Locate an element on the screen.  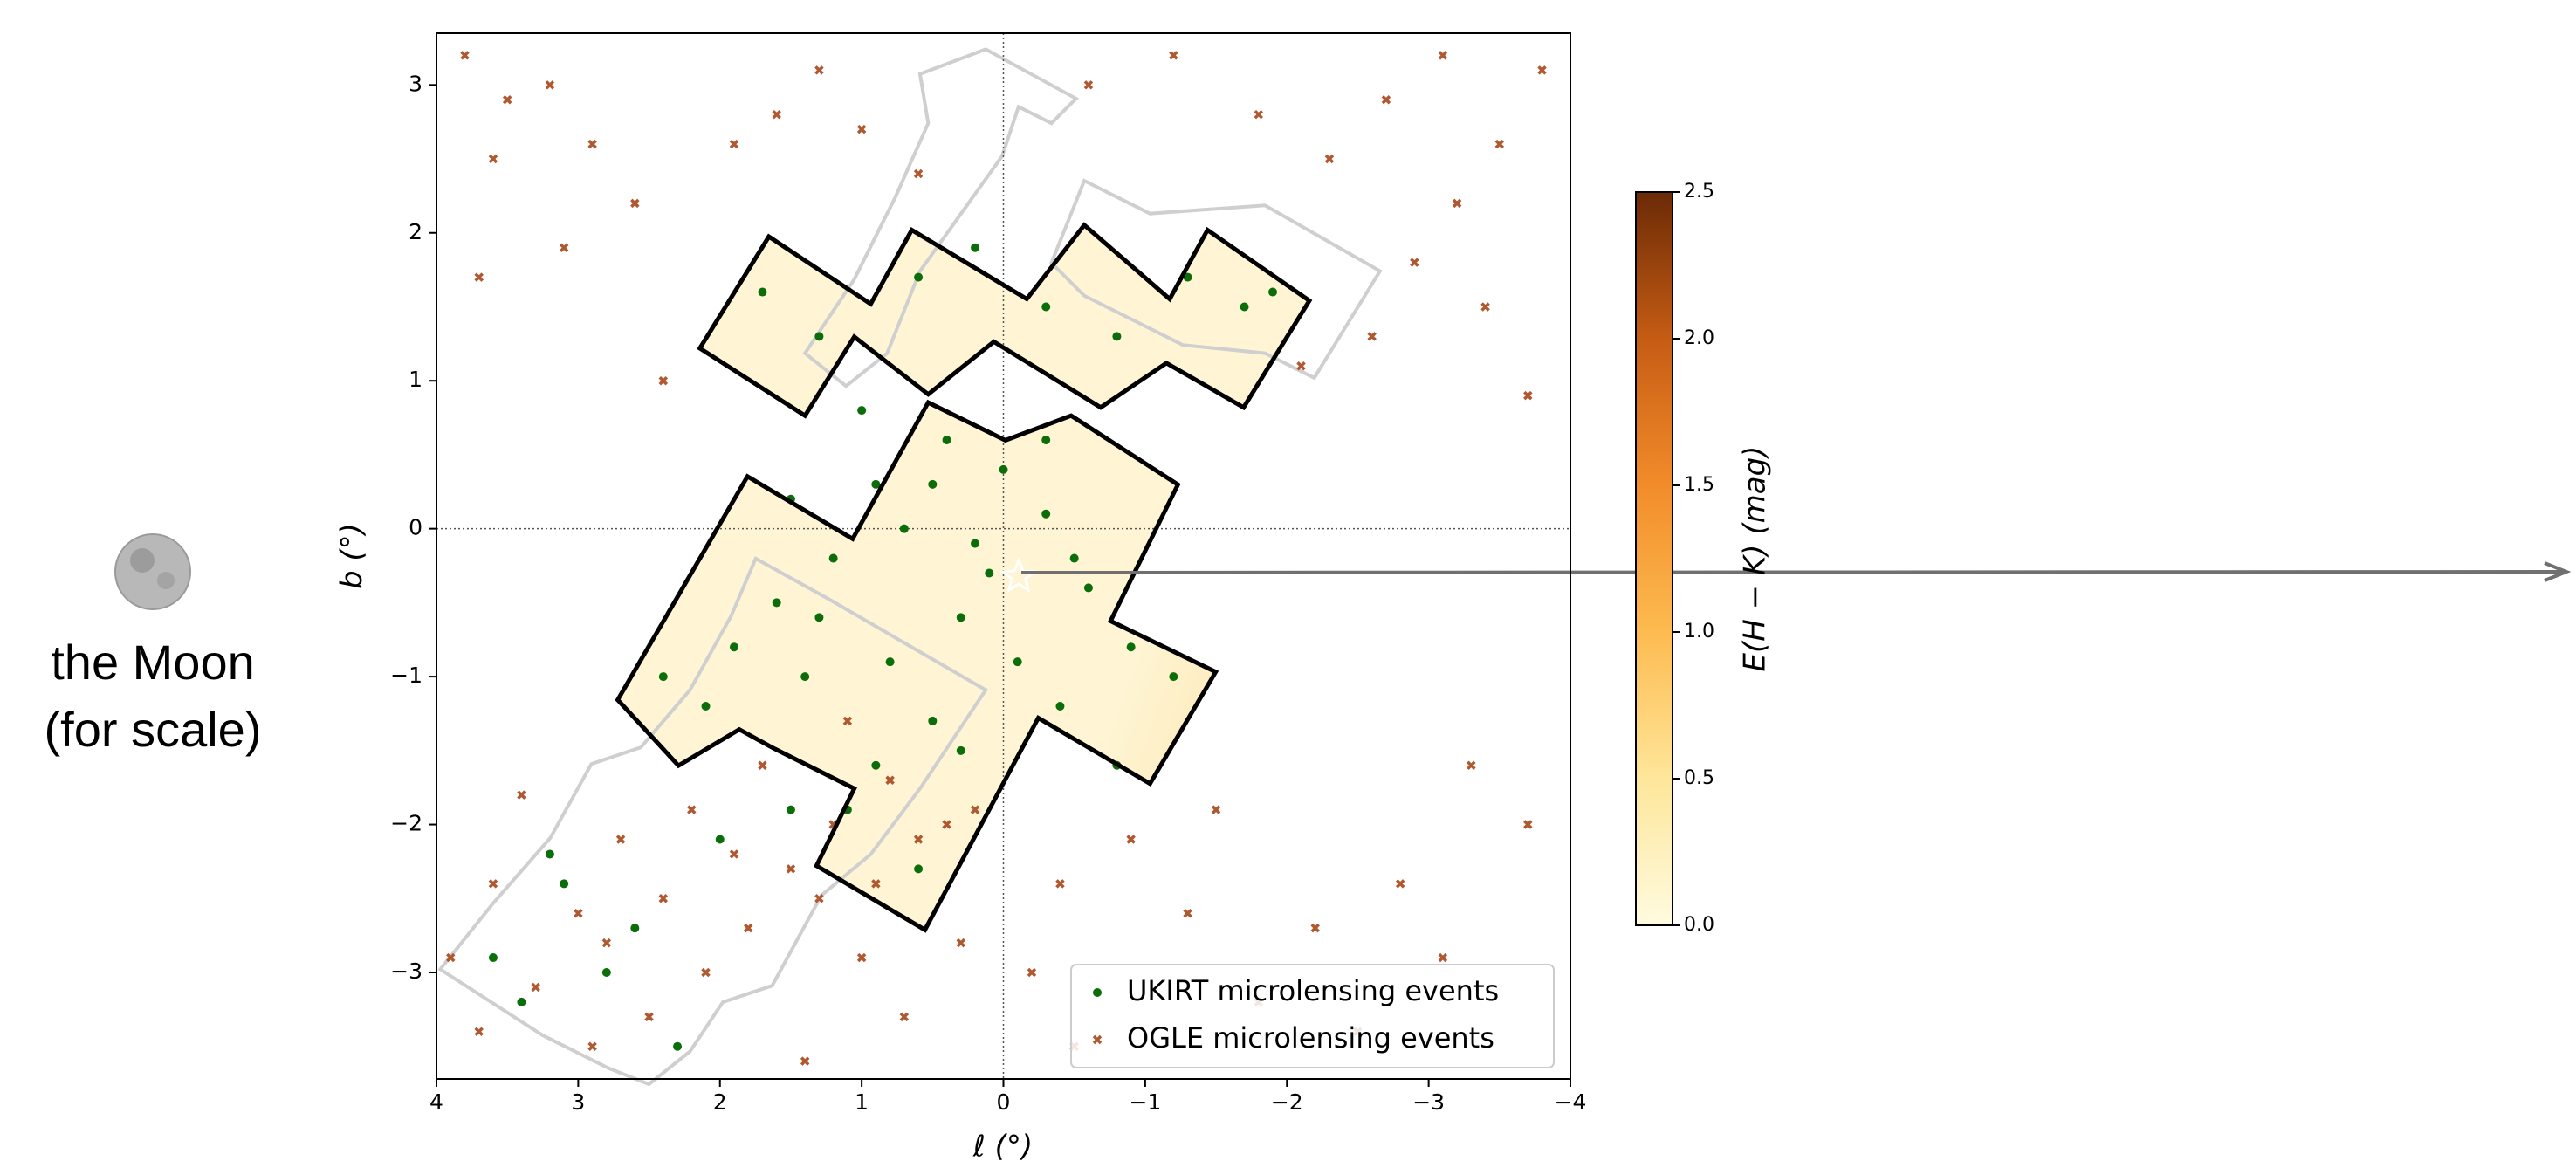
legend-label: UKIRT microlensing events is located at coordinates (1313, 990).